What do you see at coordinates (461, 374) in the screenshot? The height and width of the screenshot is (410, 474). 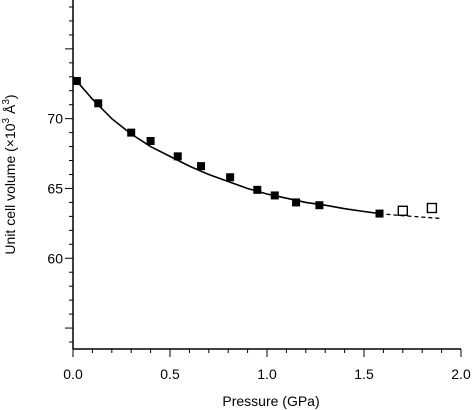 I see `x-tick-label: 2.0` at bounding box center [461, 374].